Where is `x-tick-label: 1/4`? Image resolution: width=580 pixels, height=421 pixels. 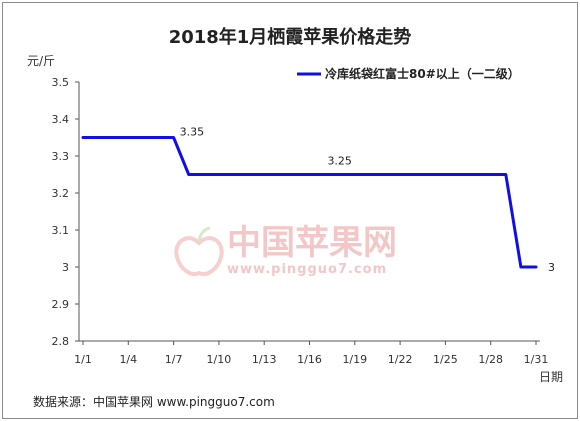
x-tick-label: 1/4 is located at coordinates (128, 359).